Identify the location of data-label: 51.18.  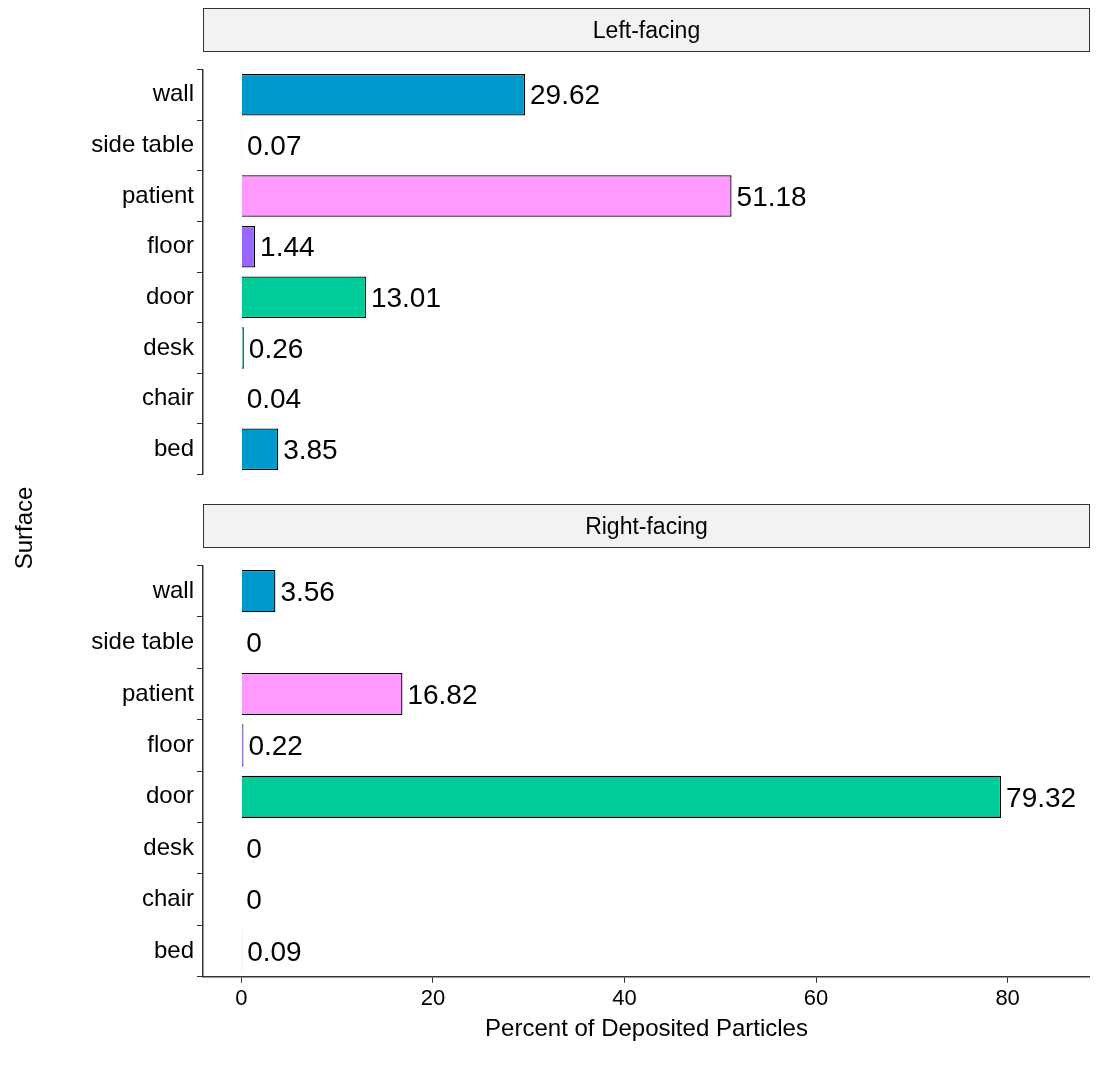
(771, 196).